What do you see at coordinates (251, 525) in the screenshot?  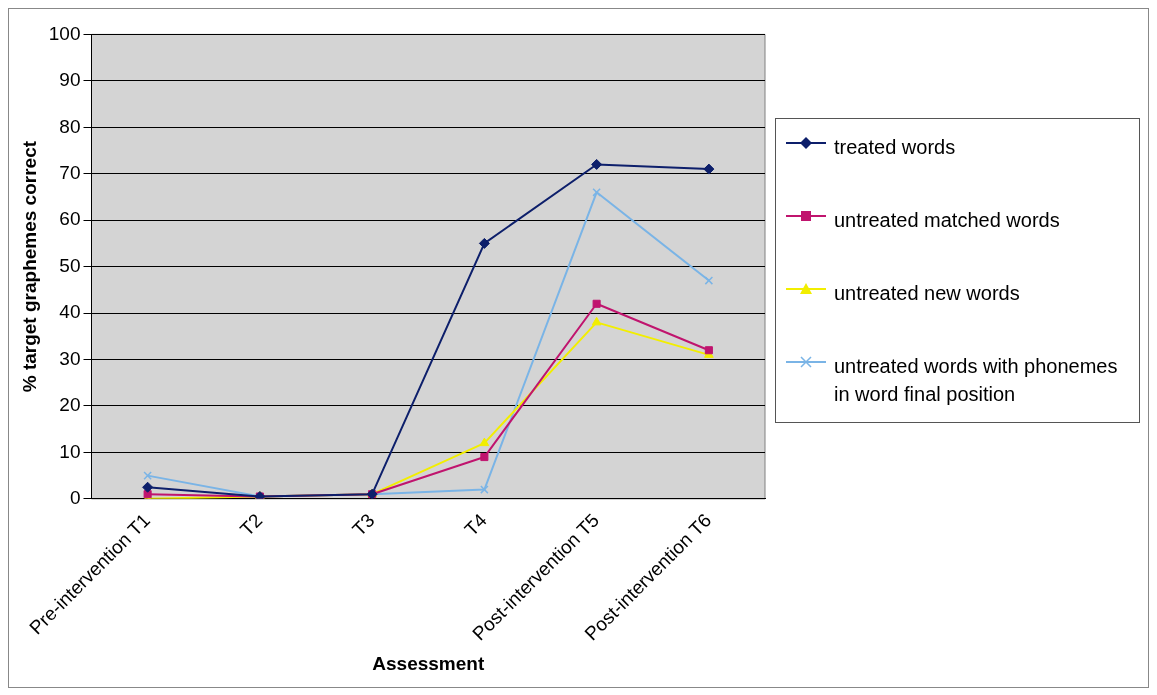 I see `x-tick-label: T2` at bounding box center [251, 525].